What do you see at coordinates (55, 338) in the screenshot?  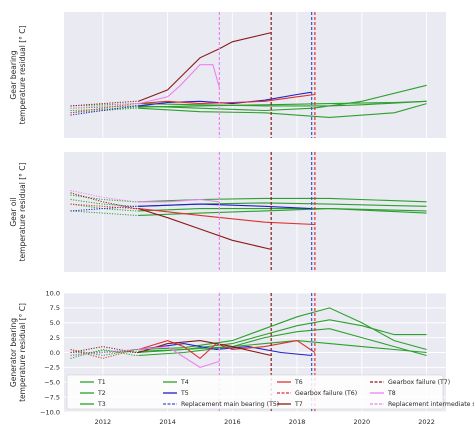 I see `y-tick-label: 2.5` at bounding box center [55, 338].